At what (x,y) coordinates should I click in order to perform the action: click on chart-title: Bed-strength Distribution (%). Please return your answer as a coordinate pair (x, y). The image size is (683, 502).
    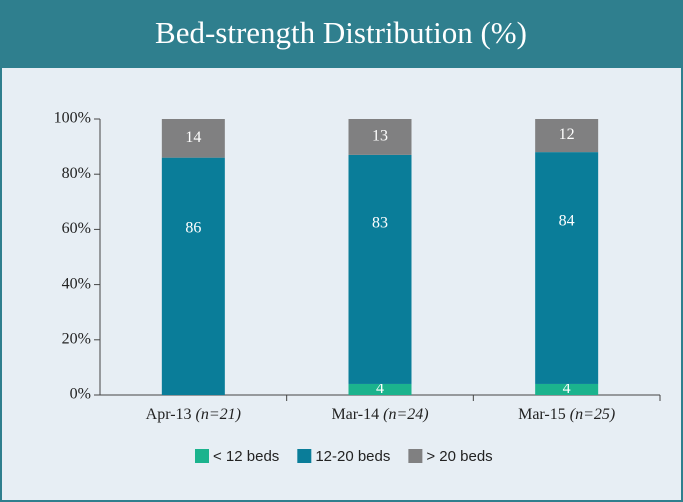
    Looking at the image, I should click on (341, 32).